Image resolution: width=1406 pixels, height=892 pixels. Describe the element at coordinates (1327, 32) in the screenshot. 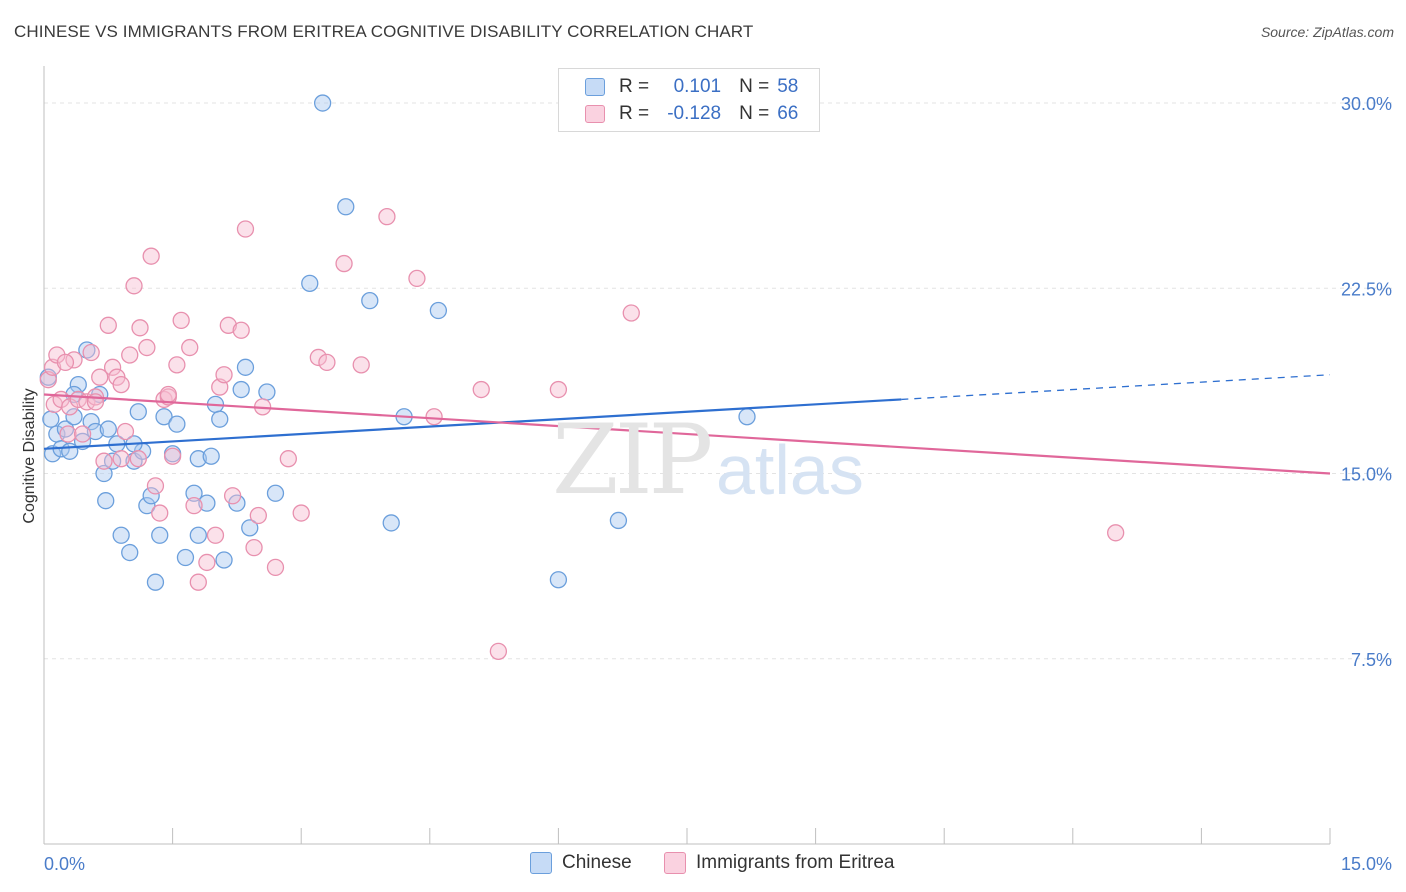

I see `source-label: Source: ZipAtlas.com` at that location.